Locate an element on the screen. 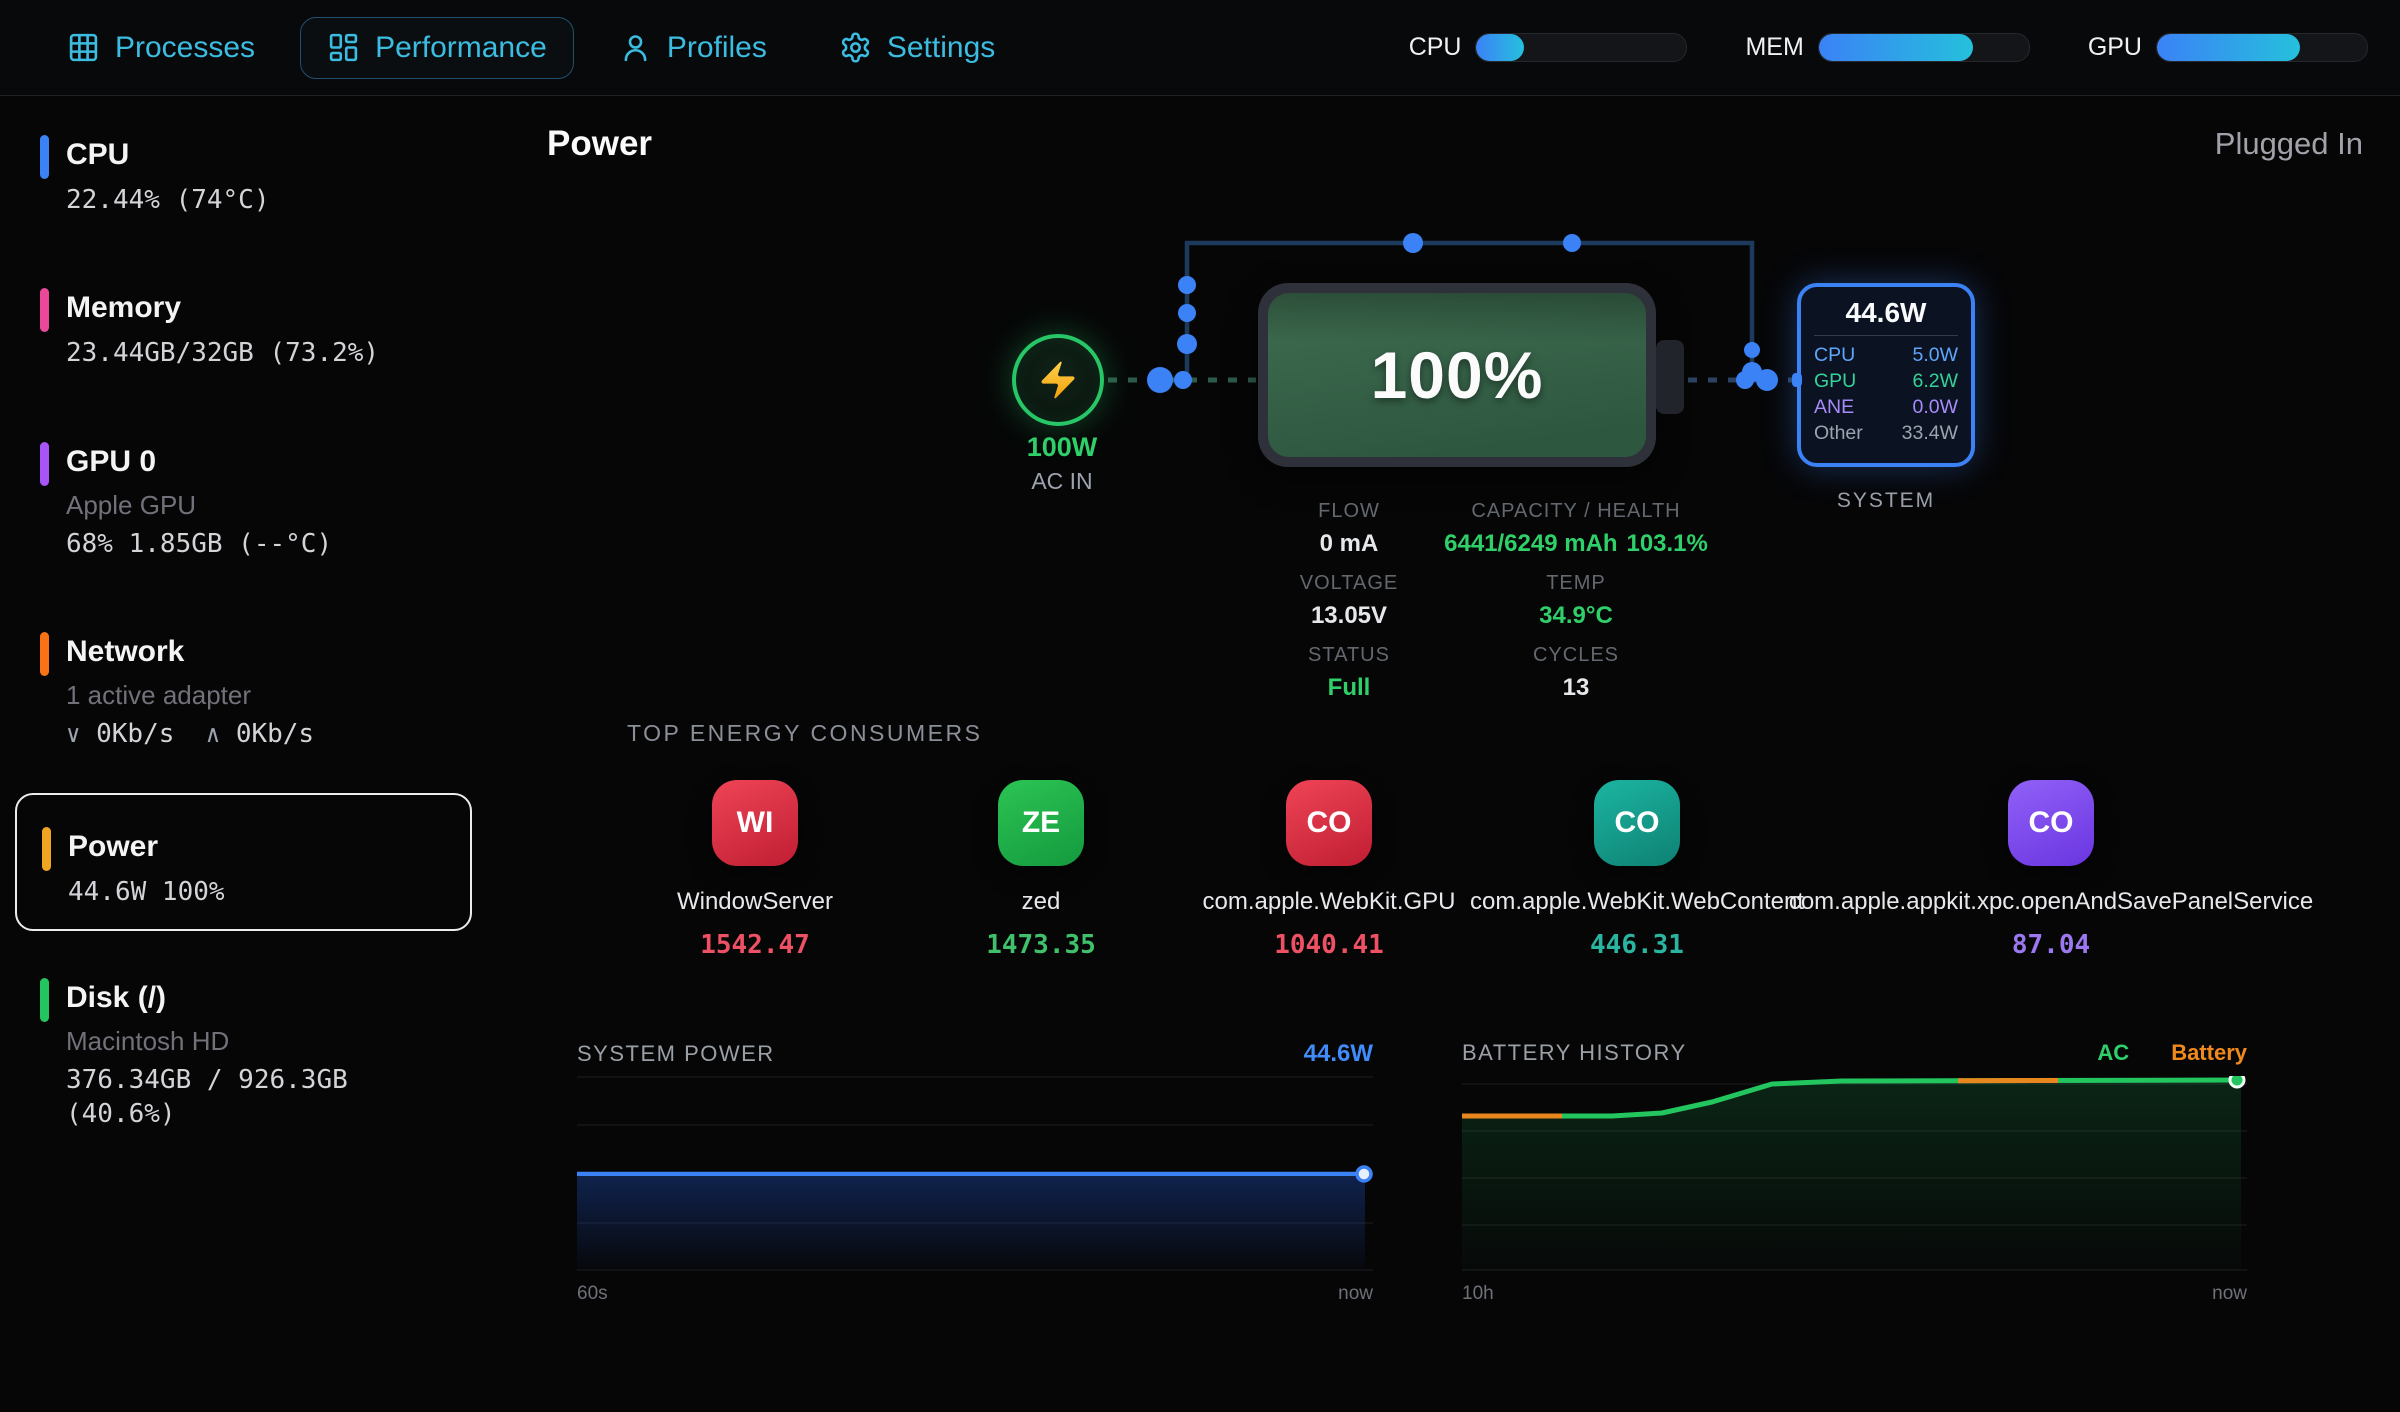 This screenshot has height=1412, width=2400. person-icon is located at coordinates (635, 48).